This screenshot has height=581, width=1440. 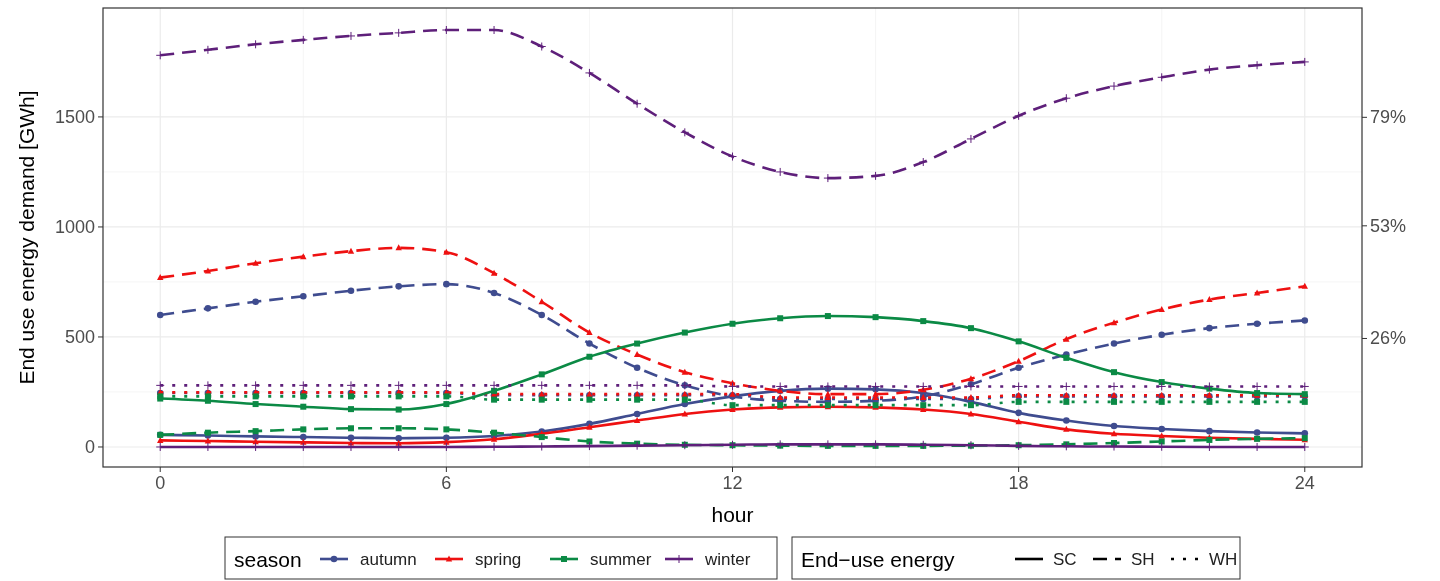 What do you see at coordinates (1223, 559) in the screenshot?
I see `text: WH` at bounding box center [1223, 559].